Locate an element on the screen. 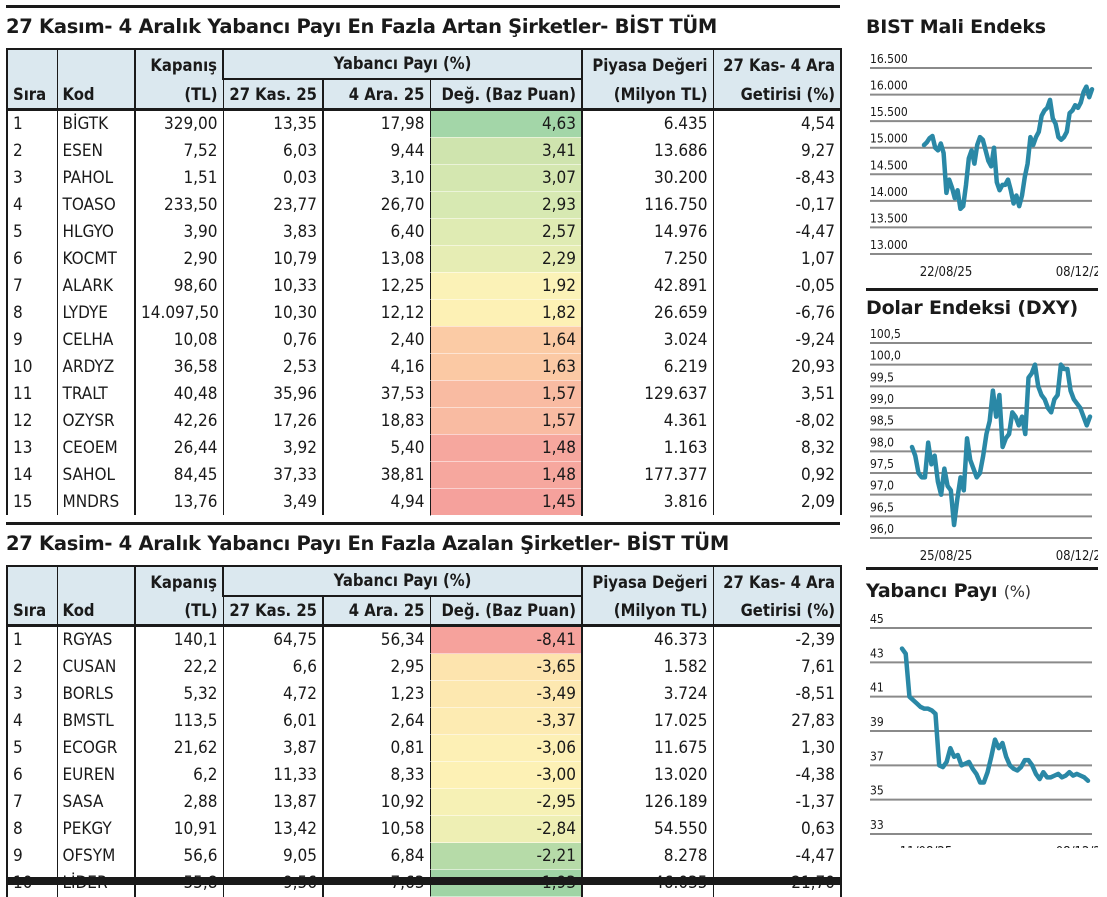 This screenshot has height=897, width=1107. cell-piyasa: 11.675 is located at coordinates (647, 748).